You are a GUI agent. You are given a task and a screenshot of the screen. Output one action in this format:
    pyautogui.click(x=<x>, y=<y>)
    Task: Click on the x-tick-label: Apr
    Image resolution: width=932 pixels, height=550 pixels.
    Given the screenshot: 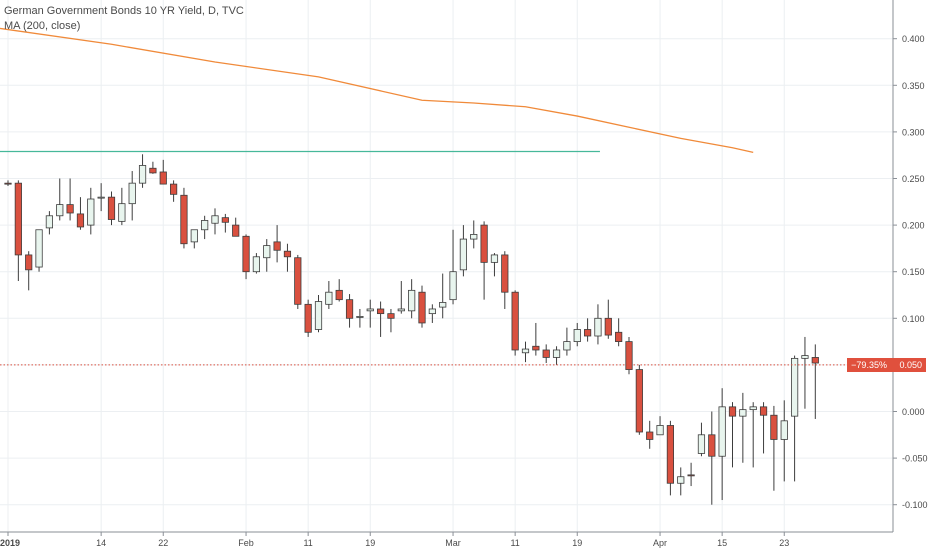 What is the action you would take?
    pyautogui.click(x=660, y=543)
    